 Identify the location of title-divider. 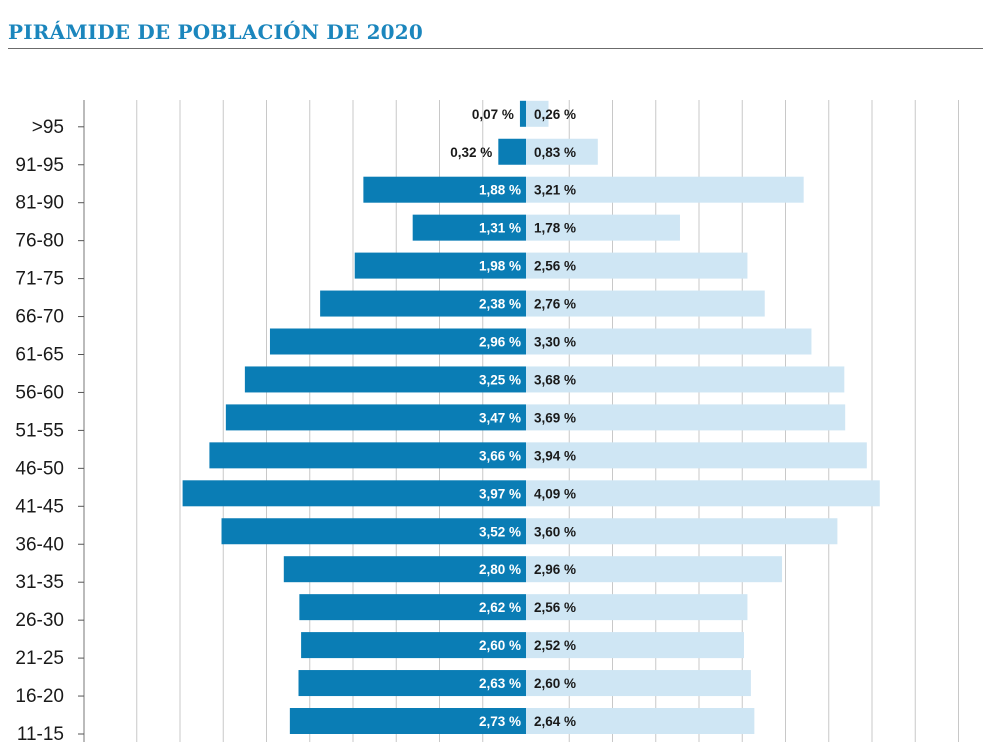
(495, 48).